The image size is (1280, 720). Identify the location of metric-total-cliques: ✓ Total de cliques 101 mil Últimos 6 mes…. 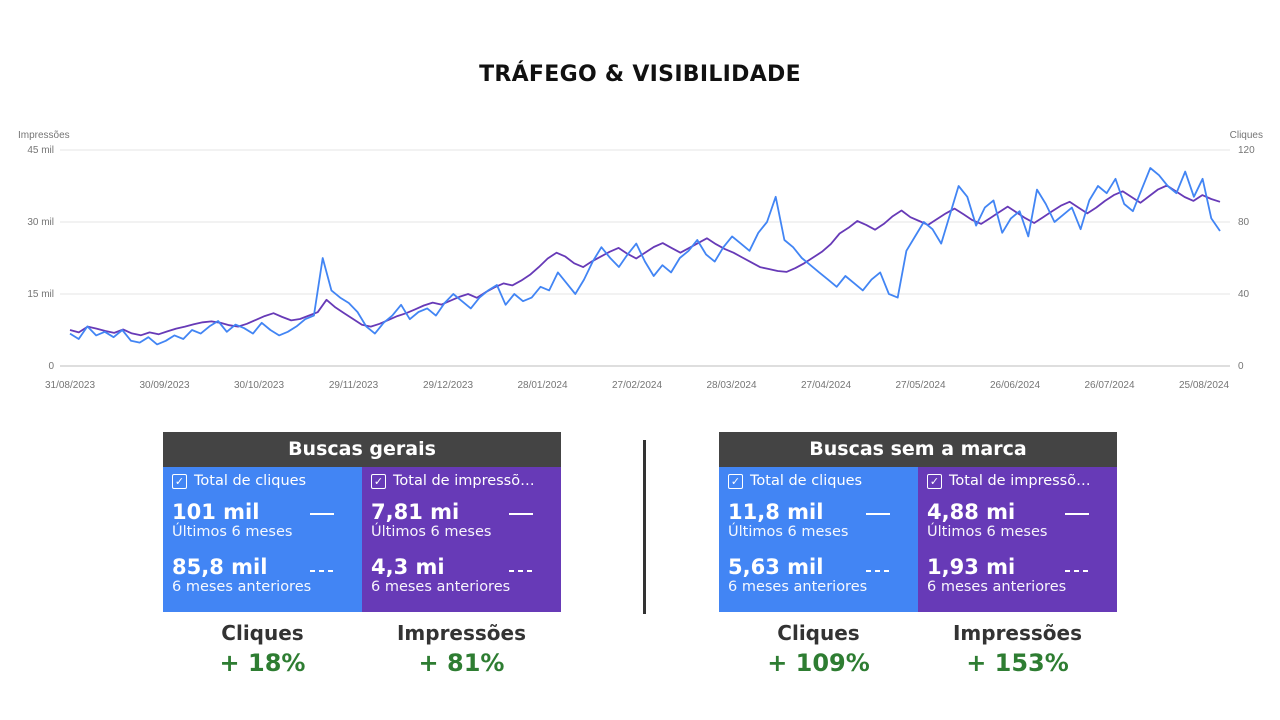
(262, 539).